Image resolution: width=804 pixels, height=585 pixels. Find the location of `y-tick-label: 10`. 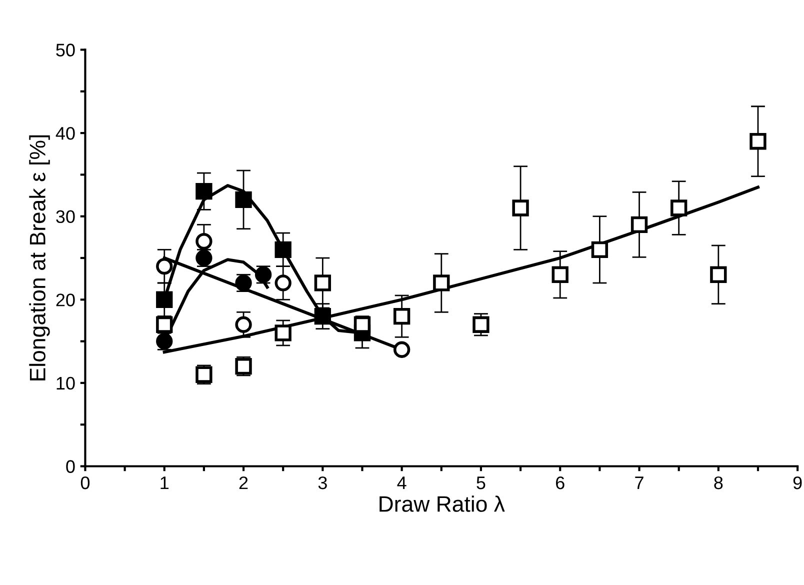

y-tick-label: 10 is located at coordinates (65, 383).